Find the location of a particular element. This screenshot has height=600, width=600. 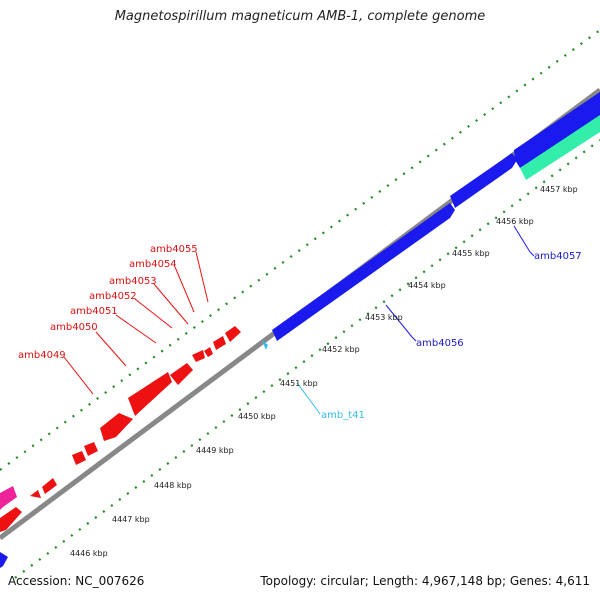

gene-label-amb4055: amb4055 is located at coordinates (174, 249).